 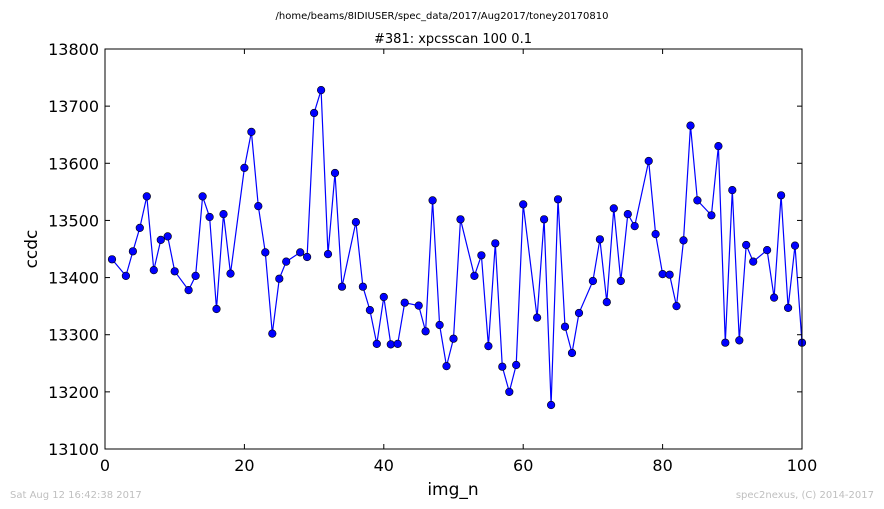 I want to click on footer-credit: spec2nexus, (C) 2014-2017, so click(x=805, y=495).